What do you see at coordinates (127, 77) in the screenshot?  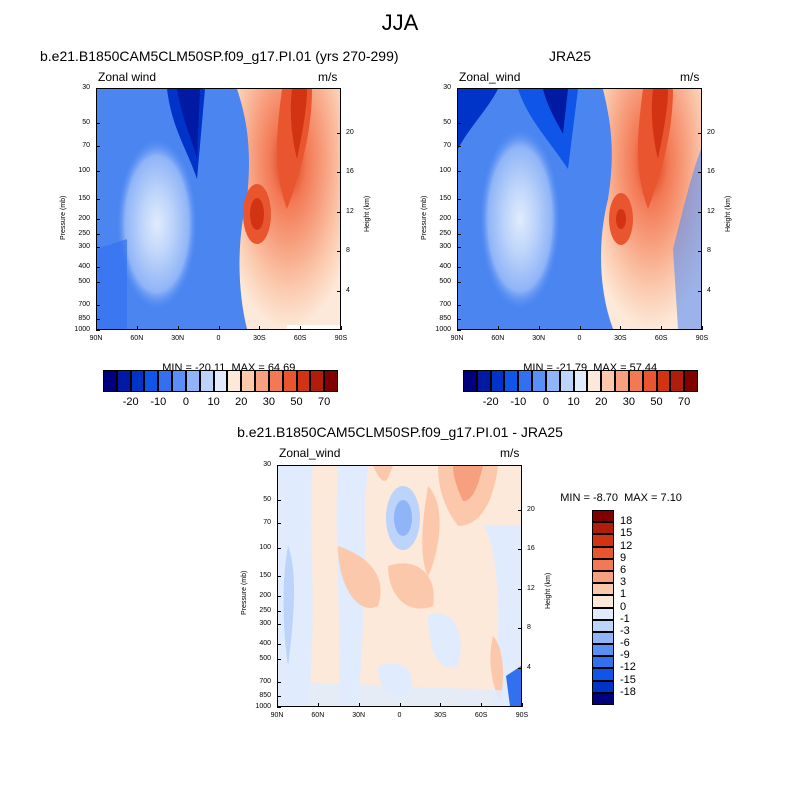 I see `variable-label: Zonal wind` at bounding box center [127, 77].